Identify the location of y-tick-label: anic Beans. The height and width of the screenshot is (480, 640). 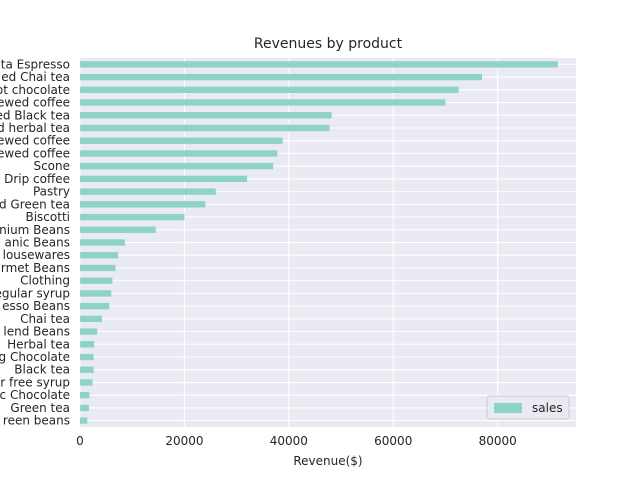
(37, 243).